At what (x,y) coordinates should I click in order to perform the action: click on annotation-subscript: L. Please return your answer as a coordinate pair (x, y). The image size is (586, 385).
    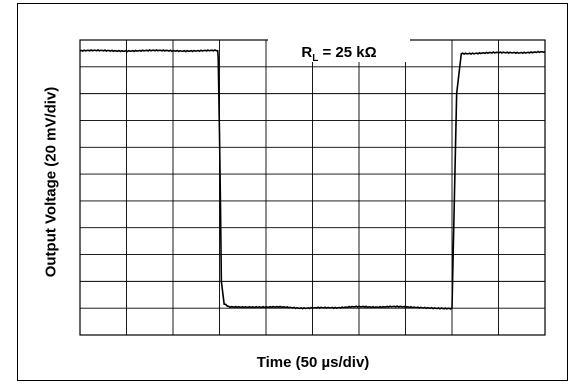
    Looking at the image, I should click on (315, 58).